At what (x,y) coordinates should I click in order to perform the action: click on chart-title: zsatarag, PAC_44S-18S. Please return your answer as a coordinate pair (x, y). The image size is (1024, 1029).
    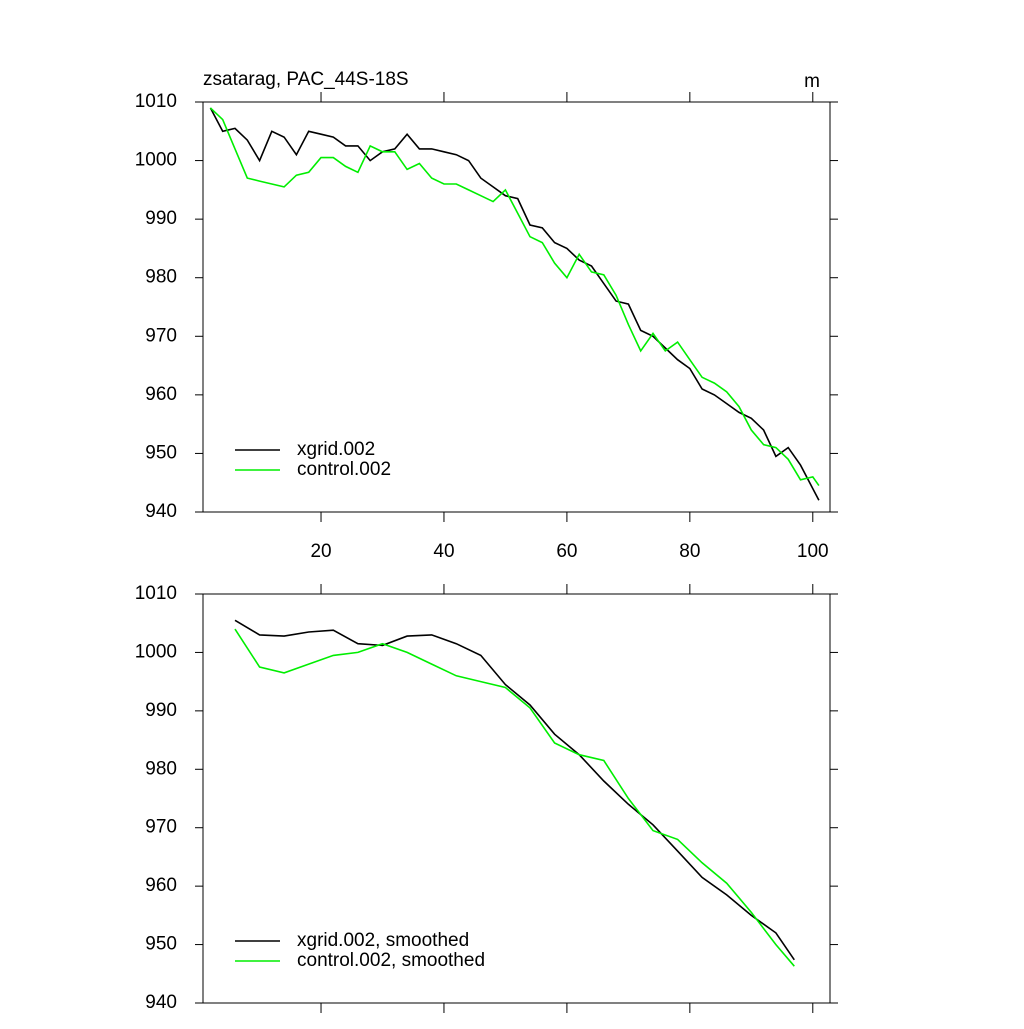
    Looking at the image, I should click on (306, 79).